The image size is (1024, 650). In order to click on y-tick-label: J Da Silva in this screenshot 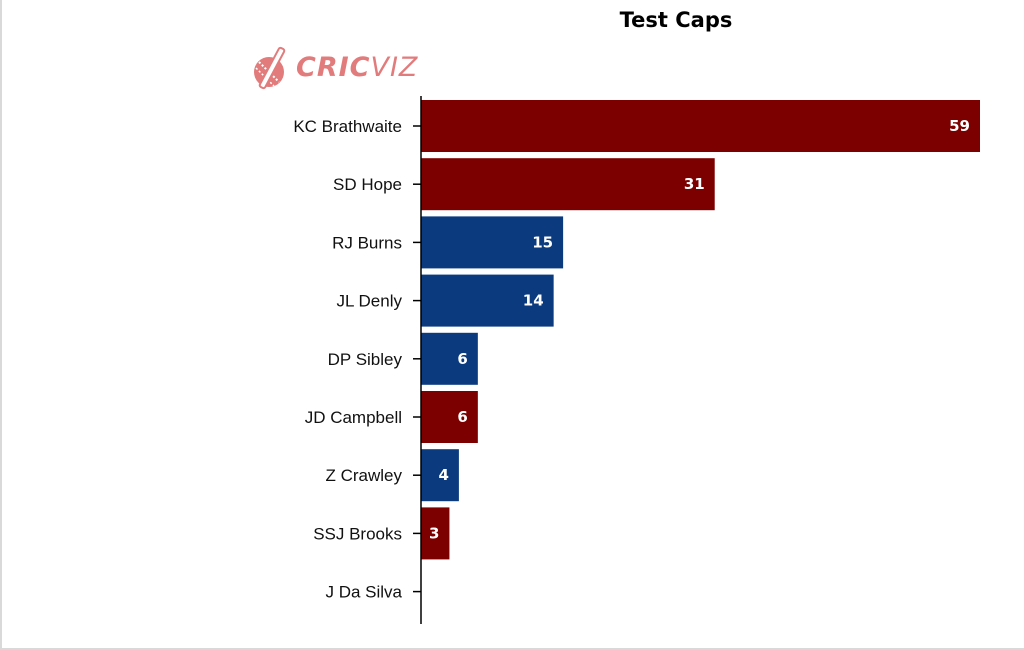, I will do `click(363, 592)`.